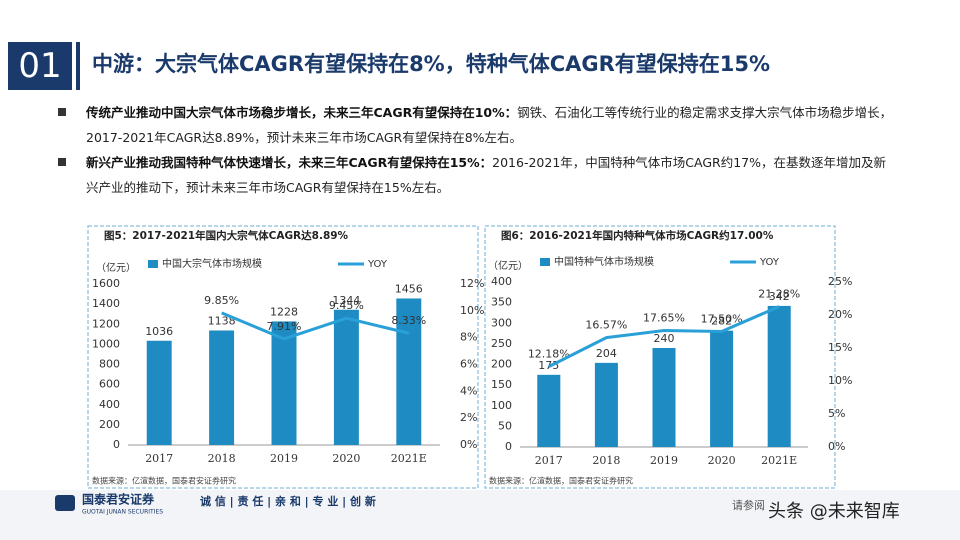 This screenshot has height=540, width=960. Describe the element at coordinates (346, 300) in the screenshot. I see `bar-label: 1344` at that location.